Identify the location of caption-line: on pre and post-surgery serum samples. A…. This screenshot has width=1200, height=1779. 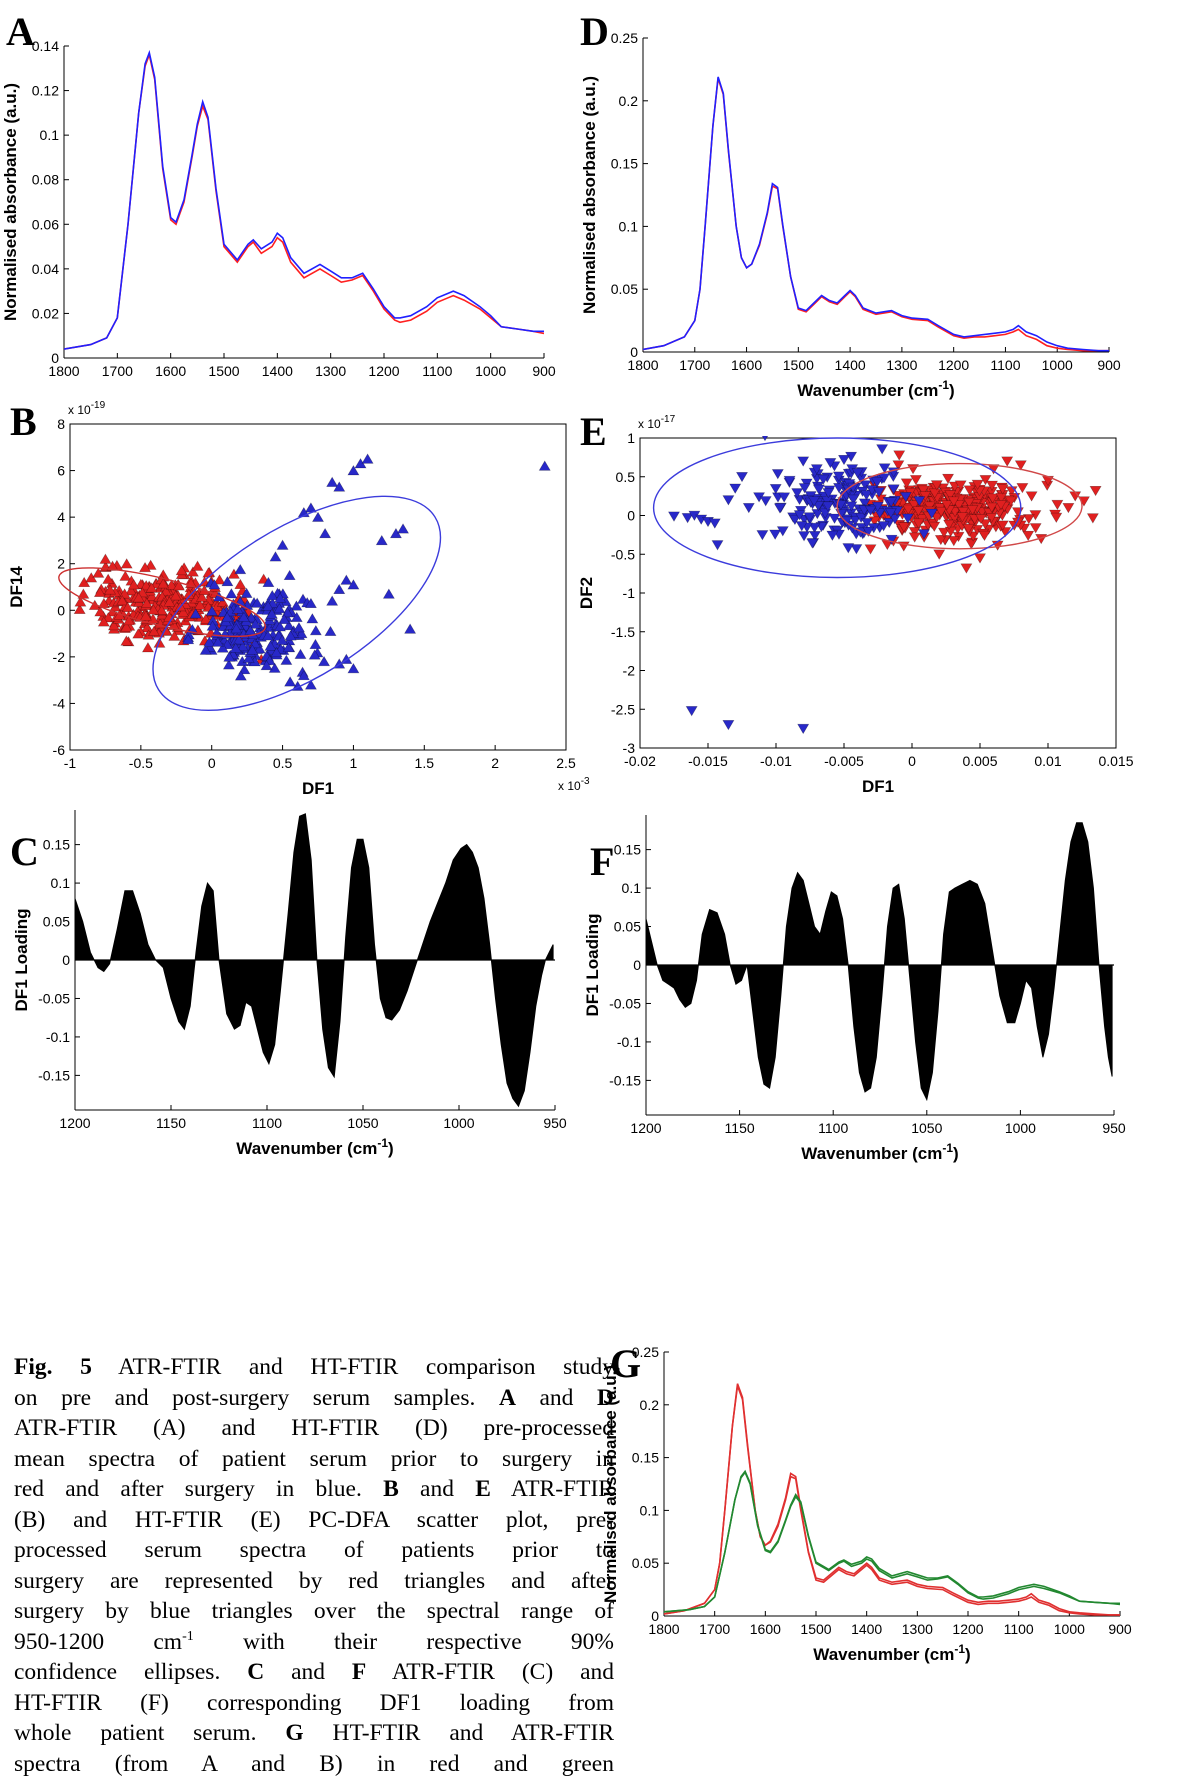
(314, 1398).